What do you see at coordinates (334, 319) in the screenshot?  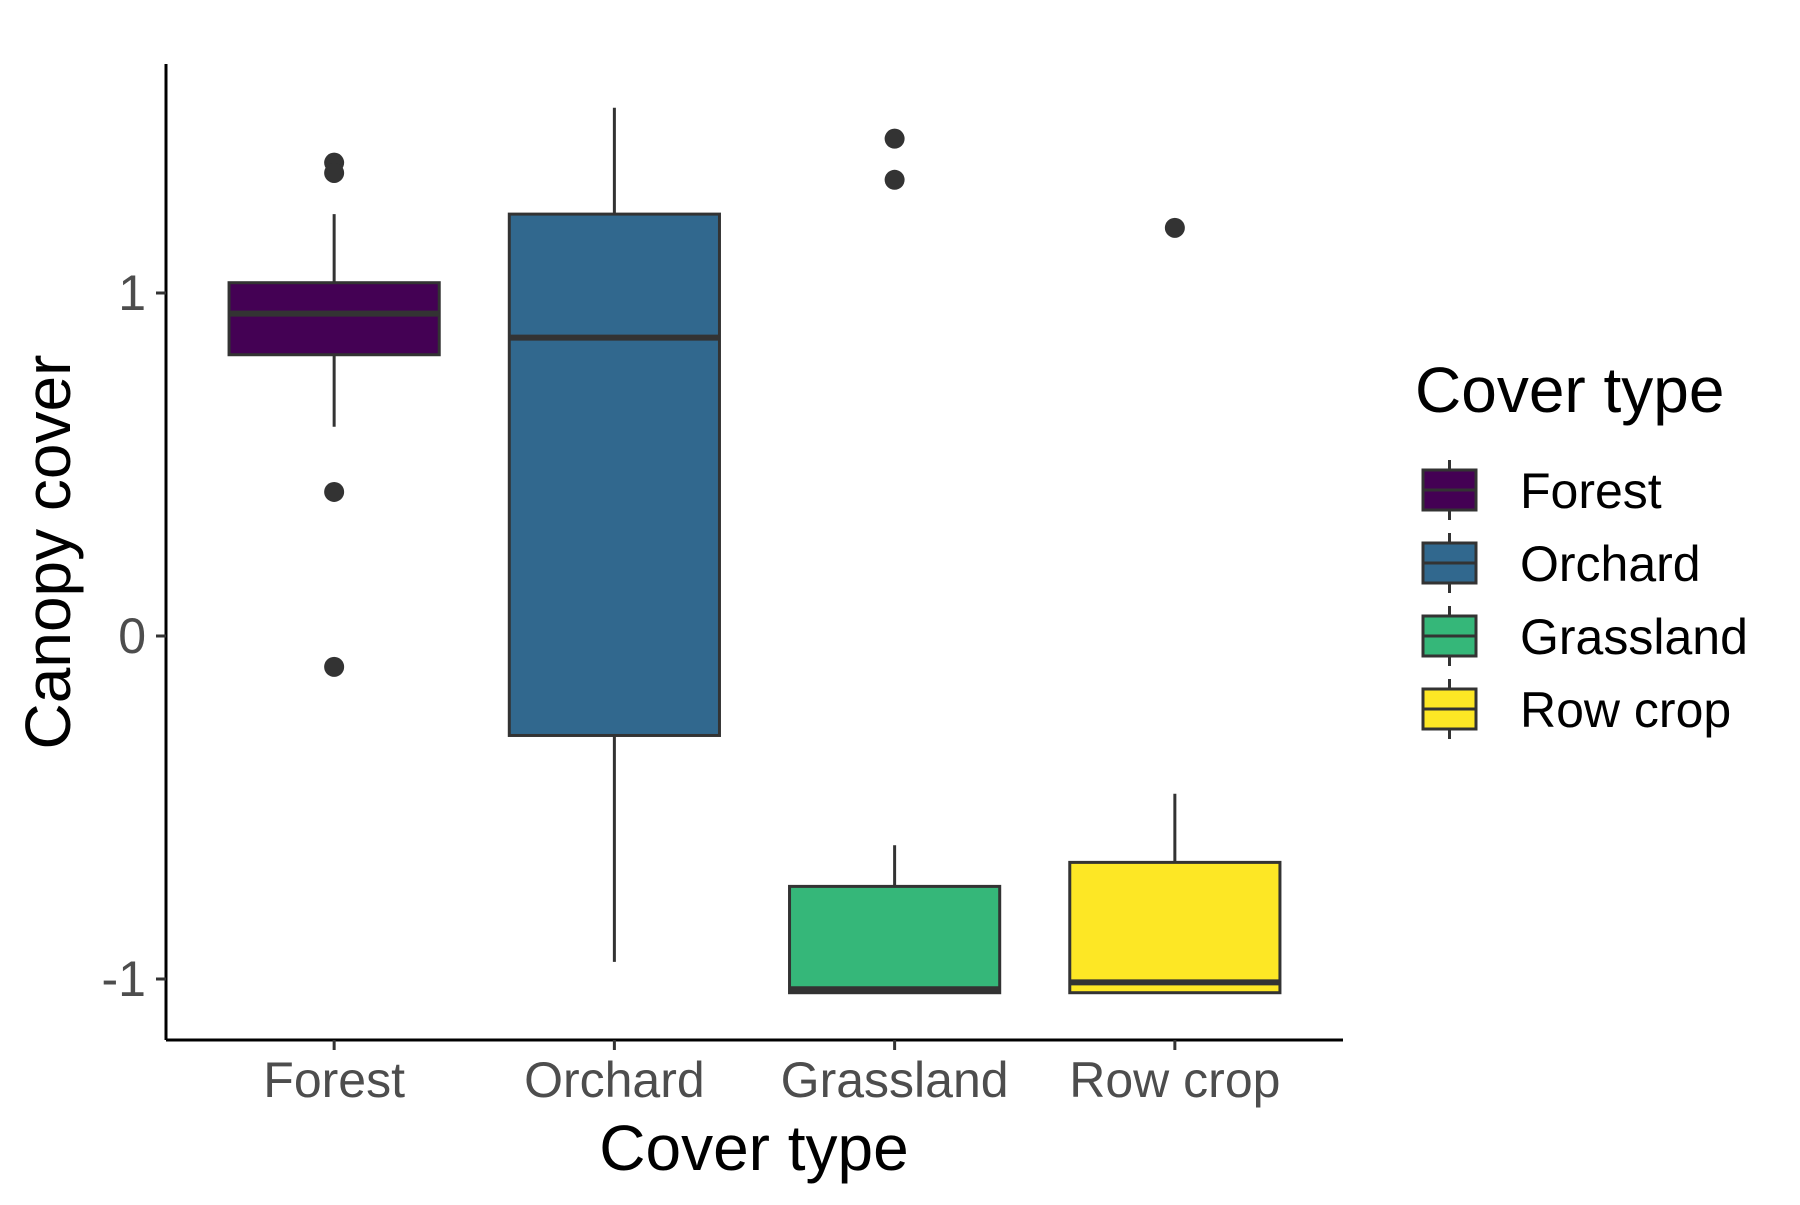 I see `box-forest` at bounding box center [334, 319].